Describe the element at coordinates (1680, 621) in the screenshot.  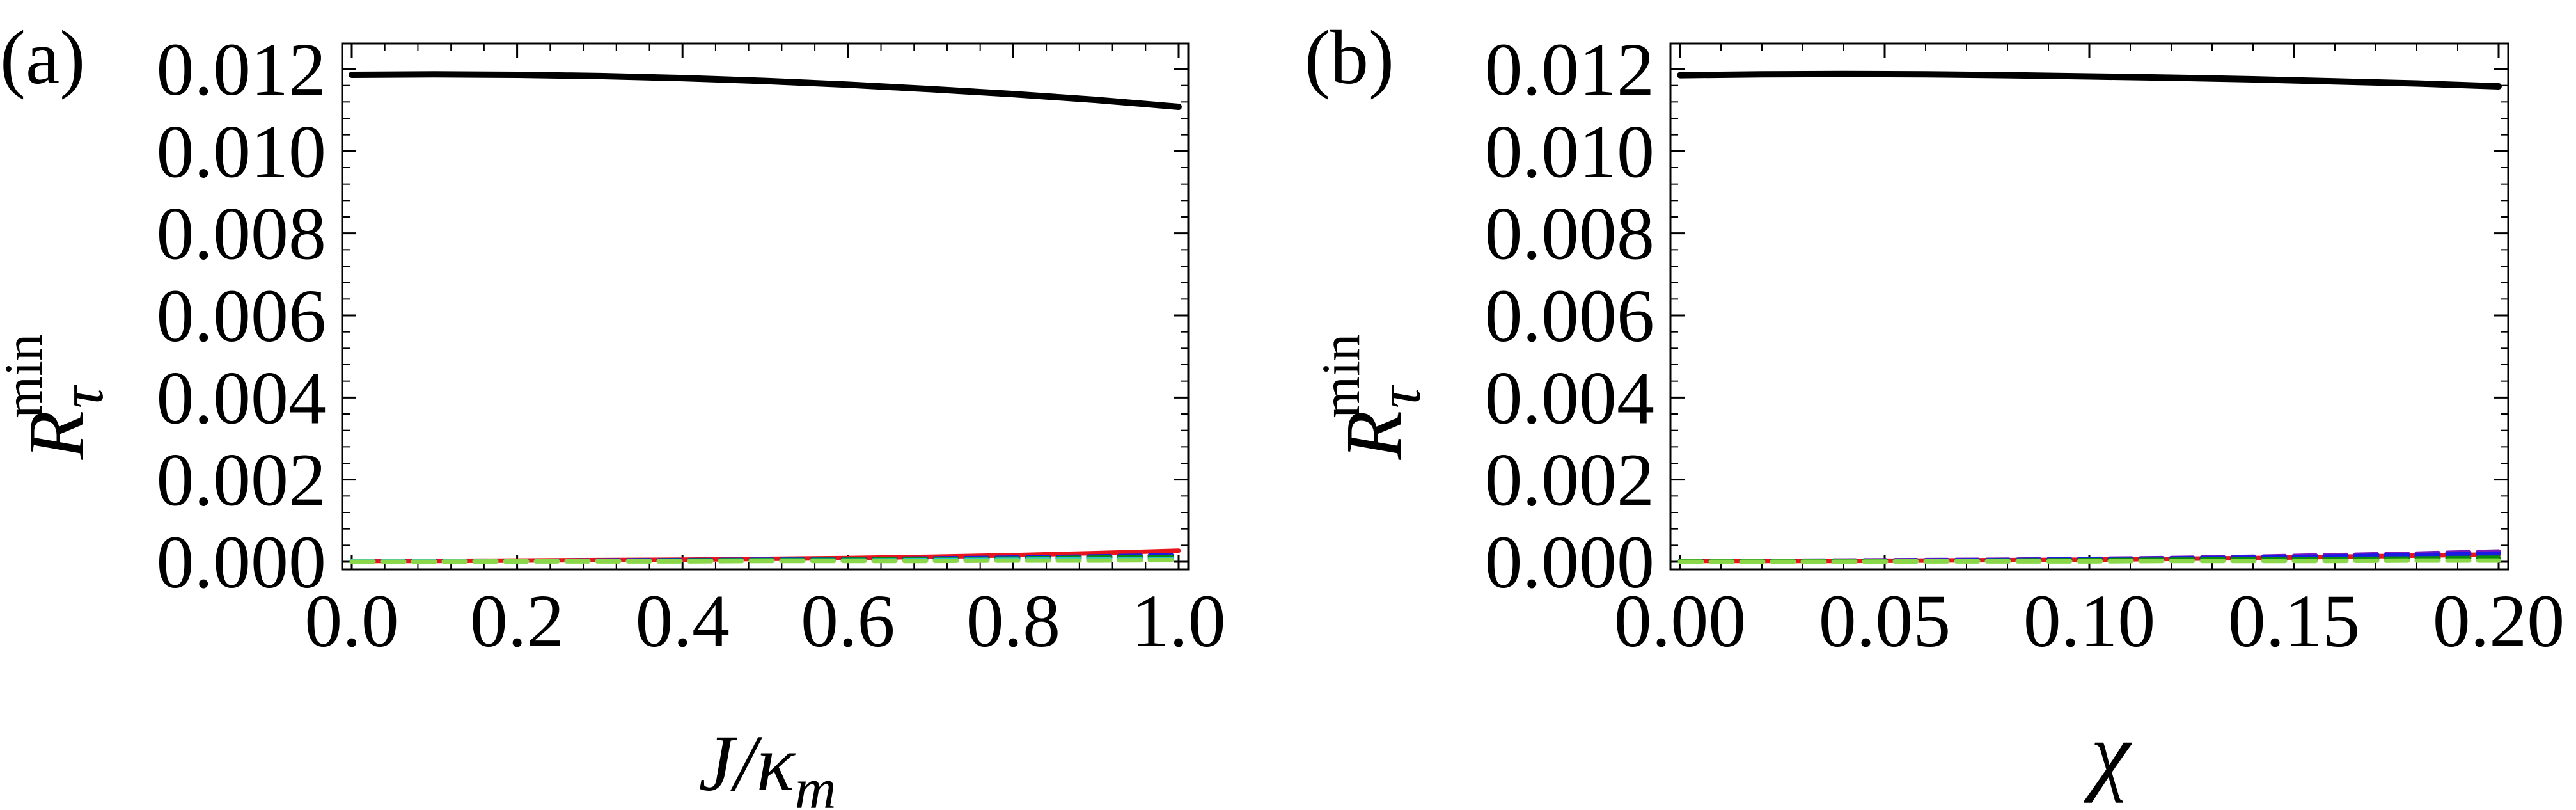
I see `x-tick-label: 0.00` at that location.